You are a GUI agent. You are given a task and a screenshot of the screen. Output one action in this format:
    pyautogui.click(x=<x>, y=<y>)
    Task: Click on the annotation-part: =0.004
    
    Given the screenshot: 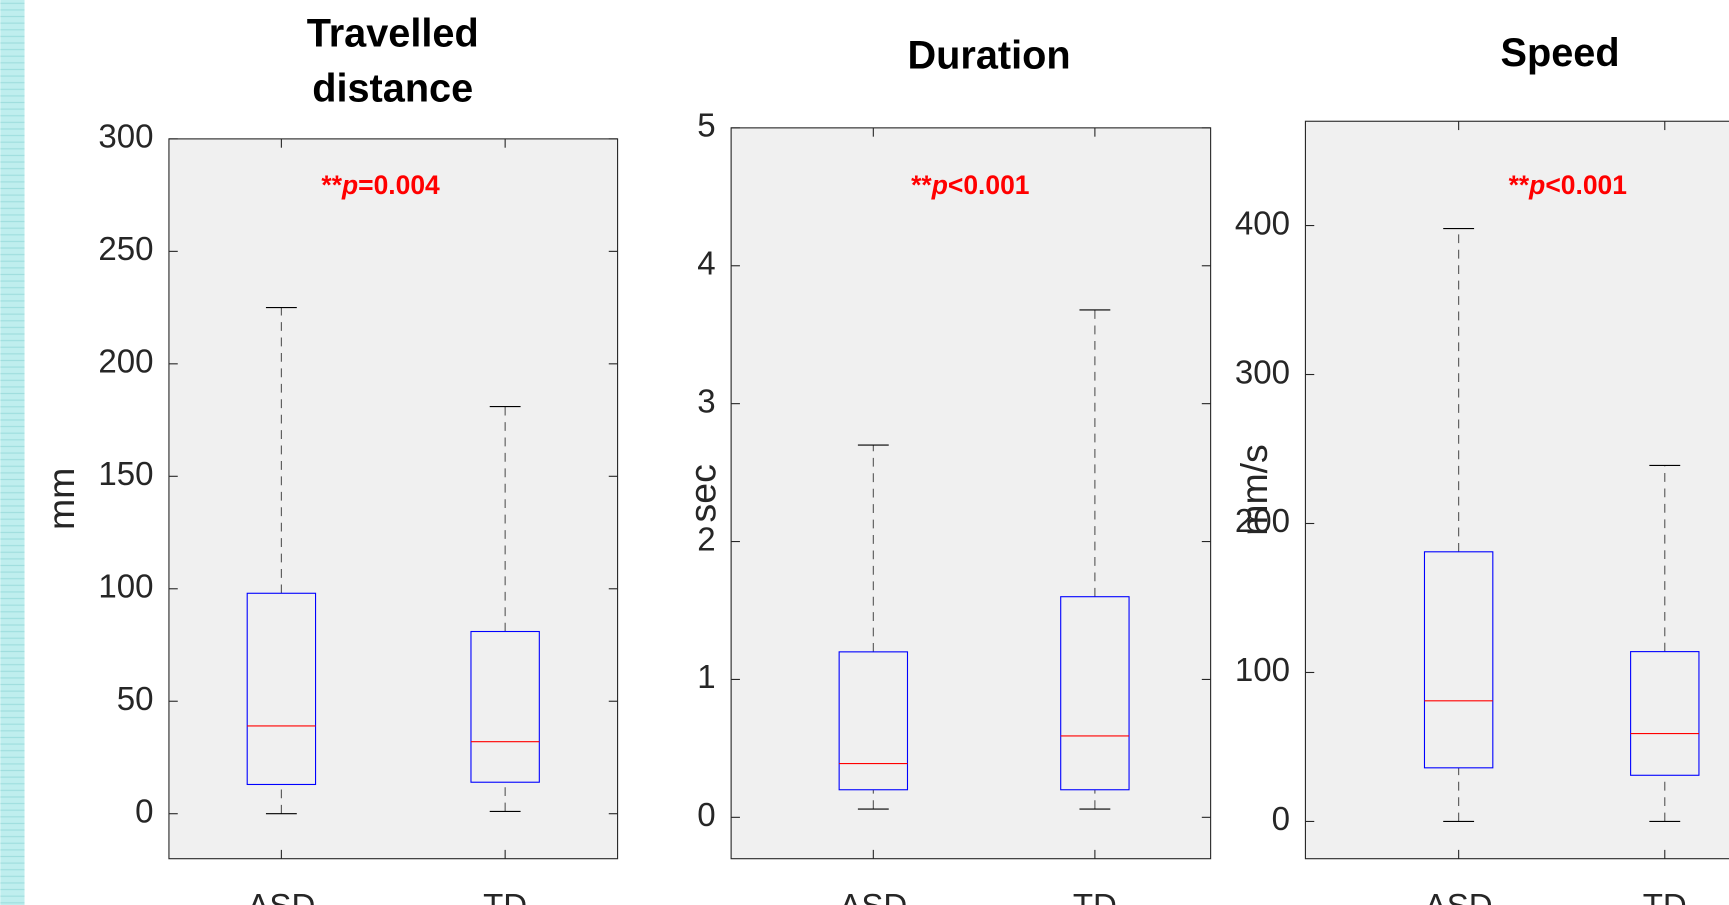 What is the action you would take?
    pyautogui.click(x=399, y=185)
    